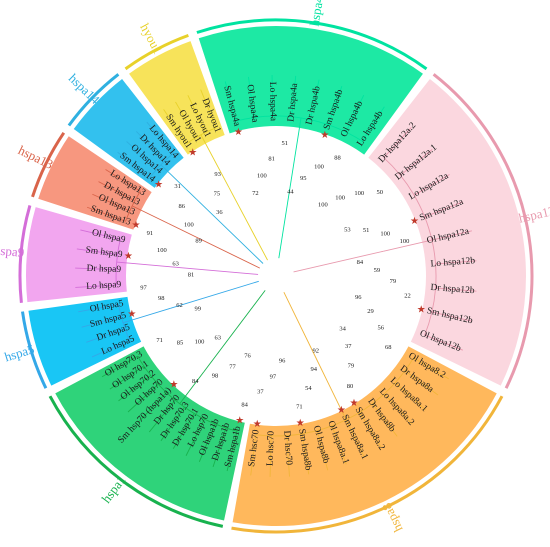 The width and height of the screenshot is (550, 547). Describe the element at coordinates (179, 305) in the screenshot. I see `bootstrap-value: 62` at that location.